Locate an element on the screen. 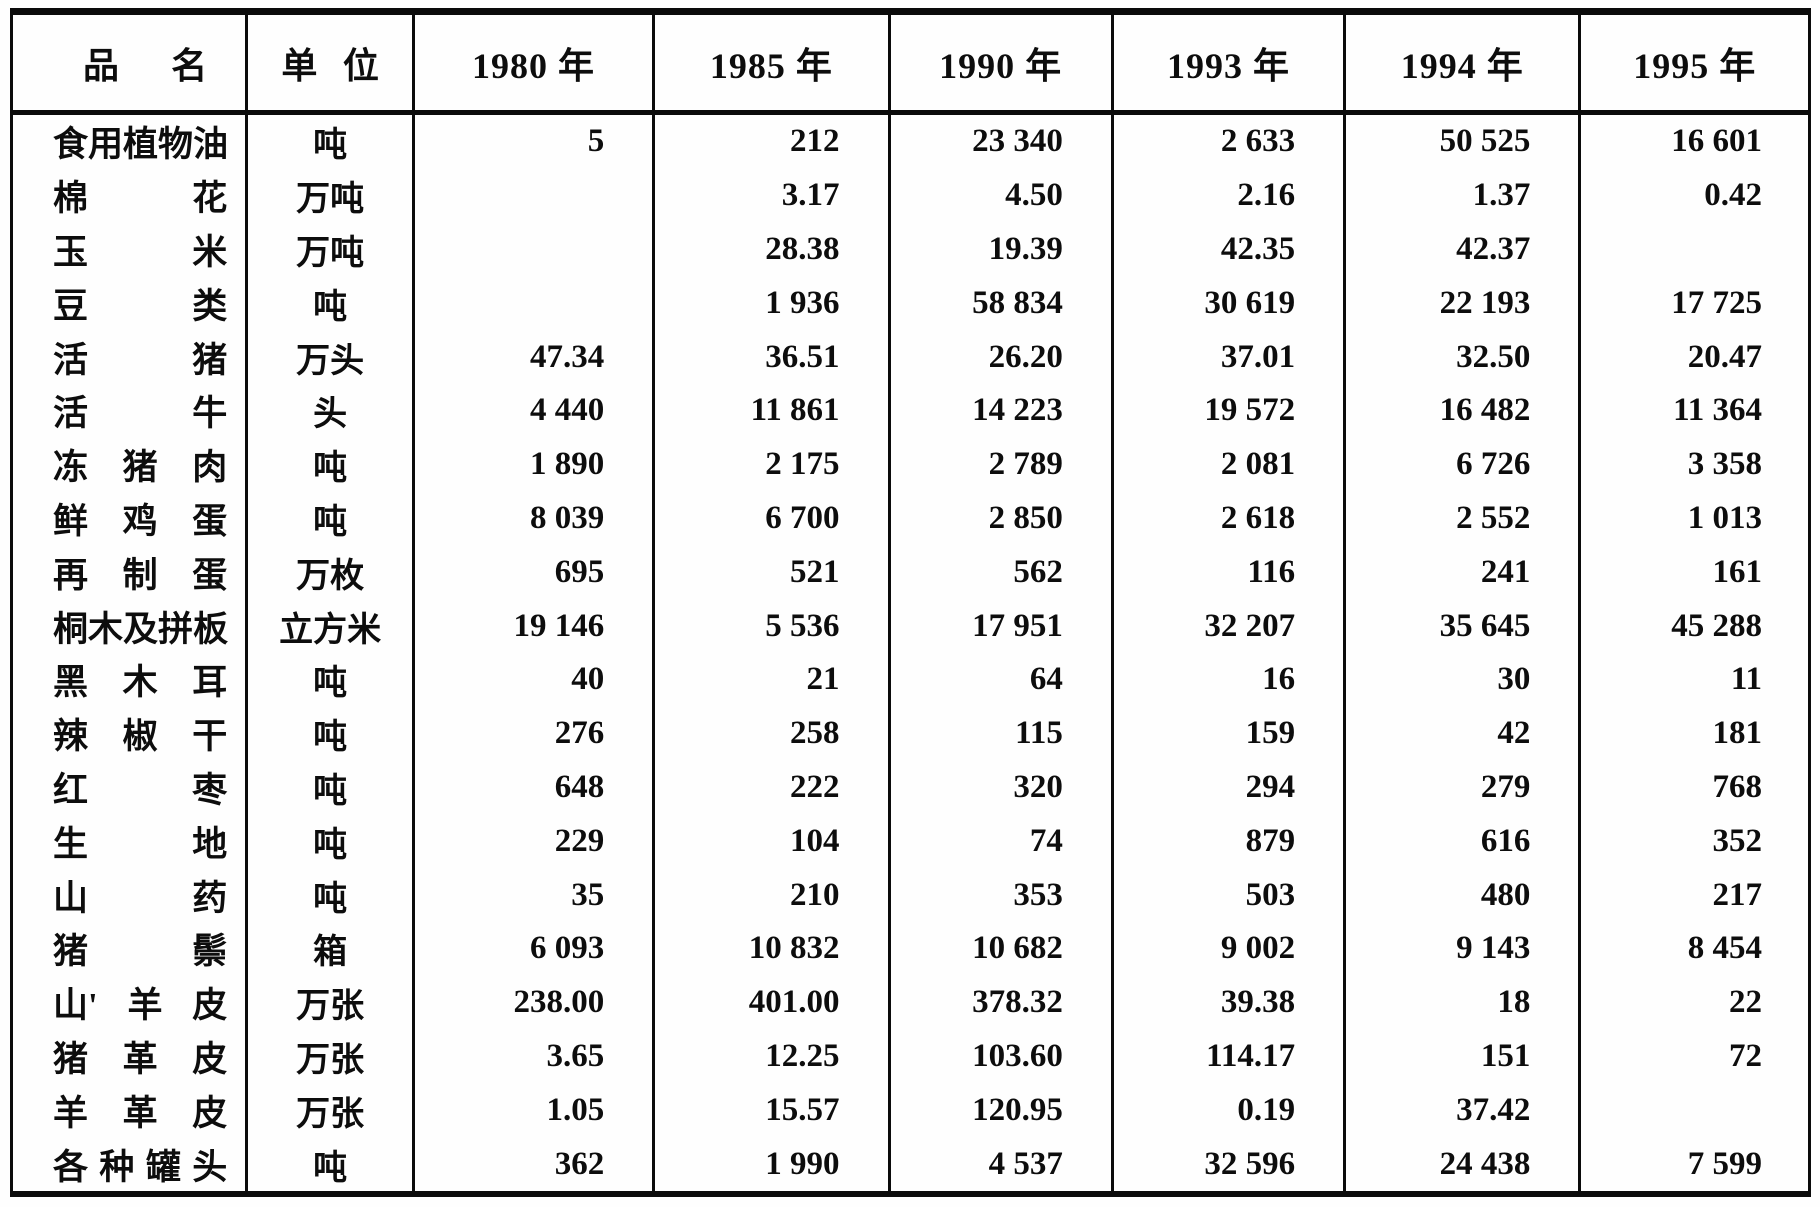  value-cell: 37.42 is located at coordinates (1464, 1110).